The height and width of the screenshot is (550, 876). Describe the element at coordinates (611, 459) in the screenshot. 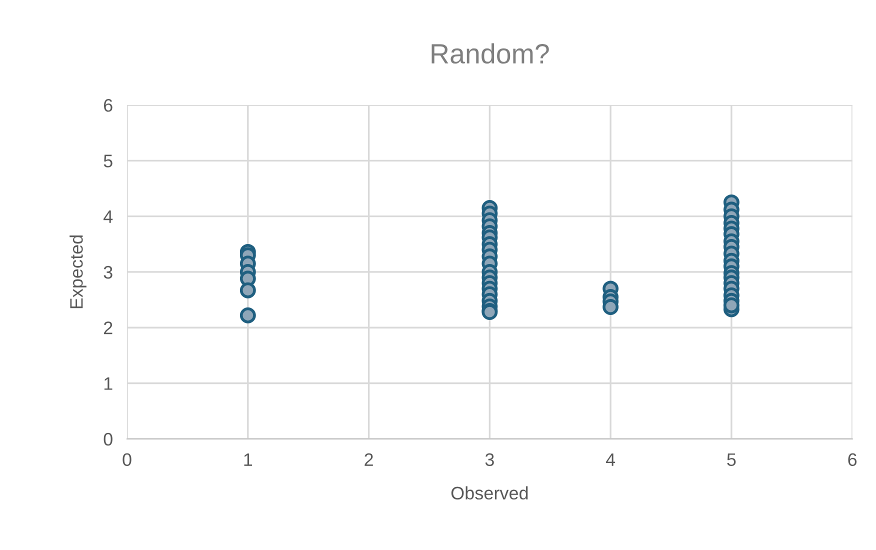

I see `x-tick-label: 4` at that location.